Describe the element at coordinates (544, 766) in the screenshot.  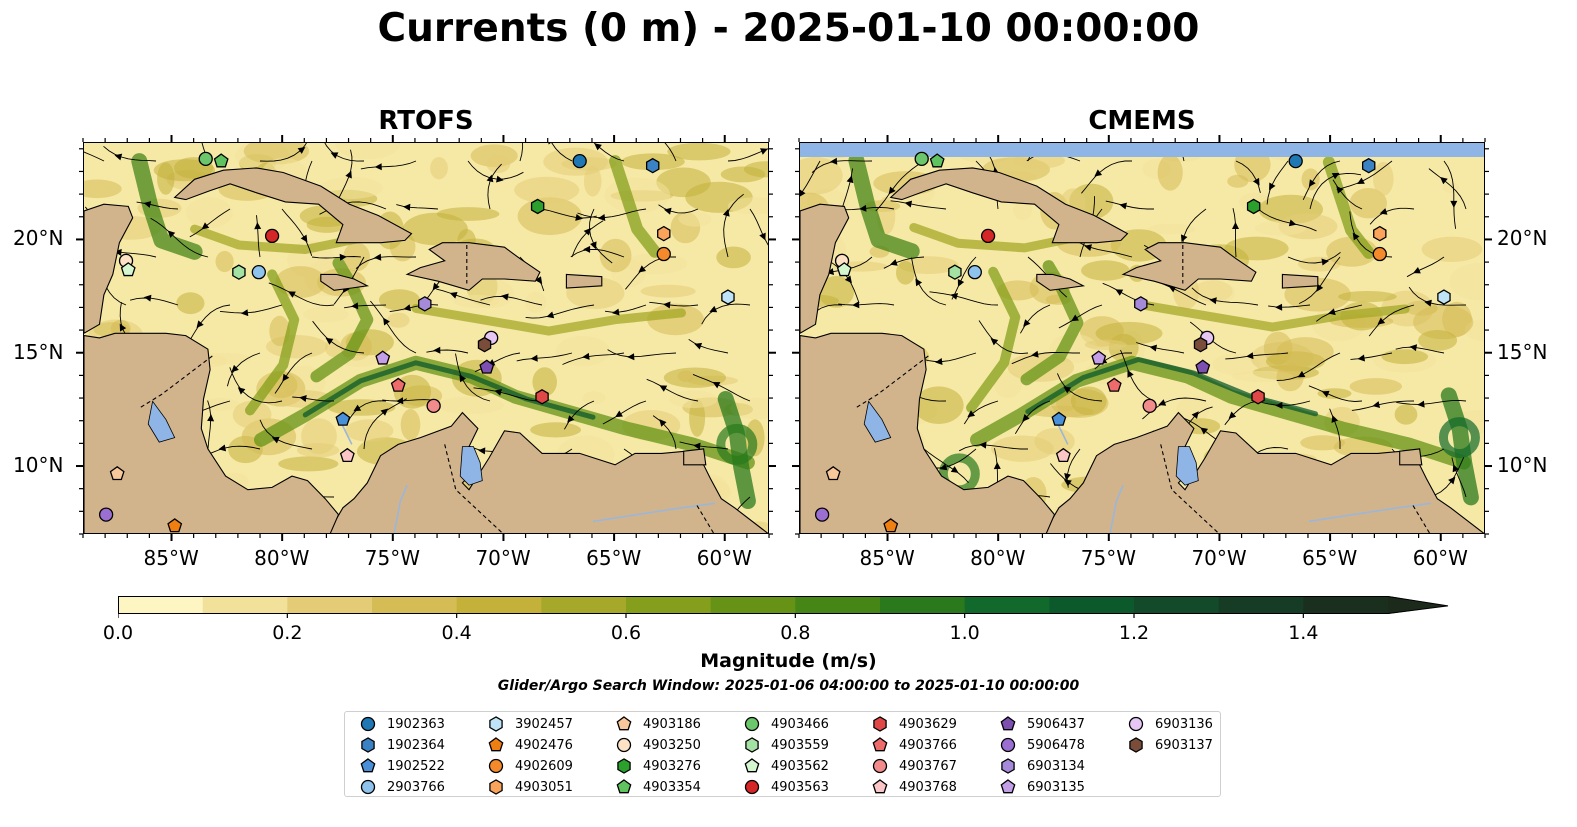
I see `legend-label: 4902609` at that location.